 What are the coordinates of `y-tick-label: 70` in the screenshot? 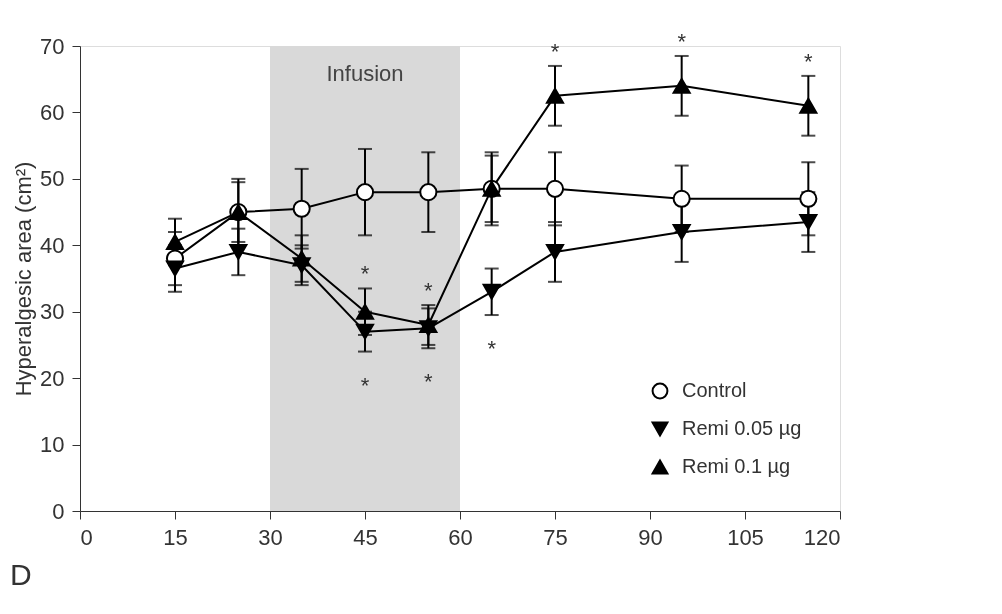 It's located at (52, 46).